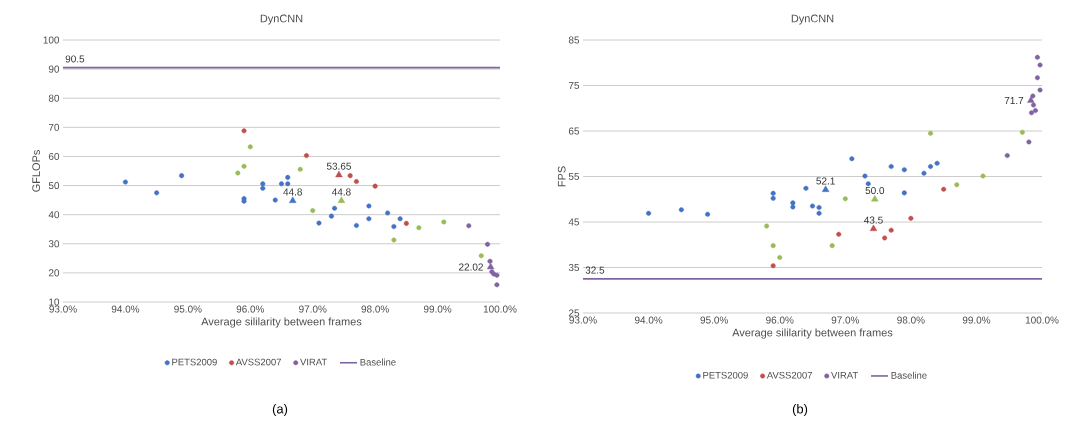 This screenshot has width=1065, height=424. I want to click on y-tick-label: 90, so click(54, 69).